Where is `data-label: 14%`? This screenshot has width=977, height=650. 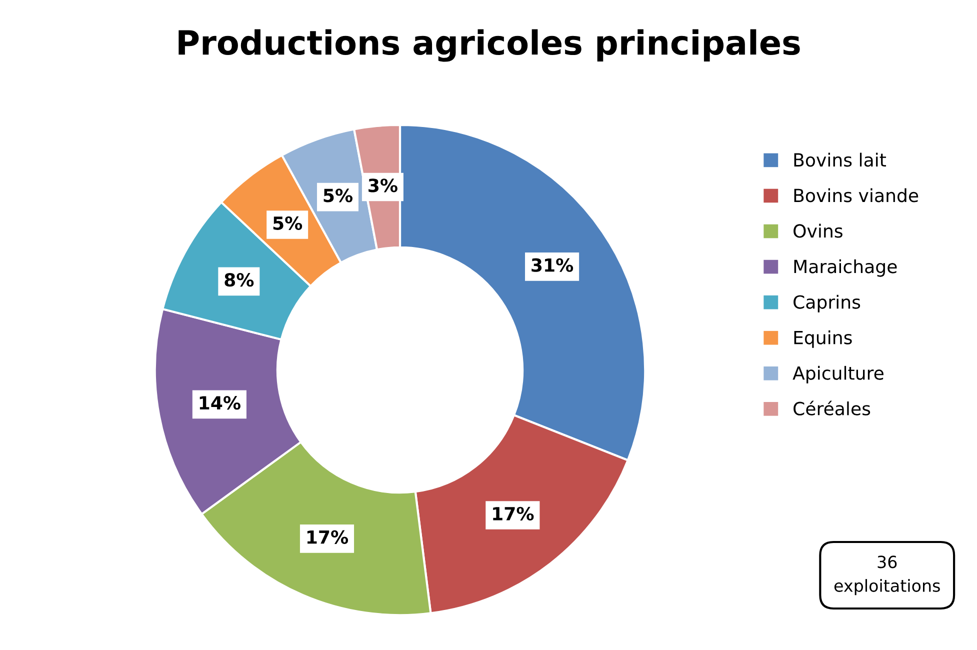 data-label: 14% is located at coordinates (220, 403).